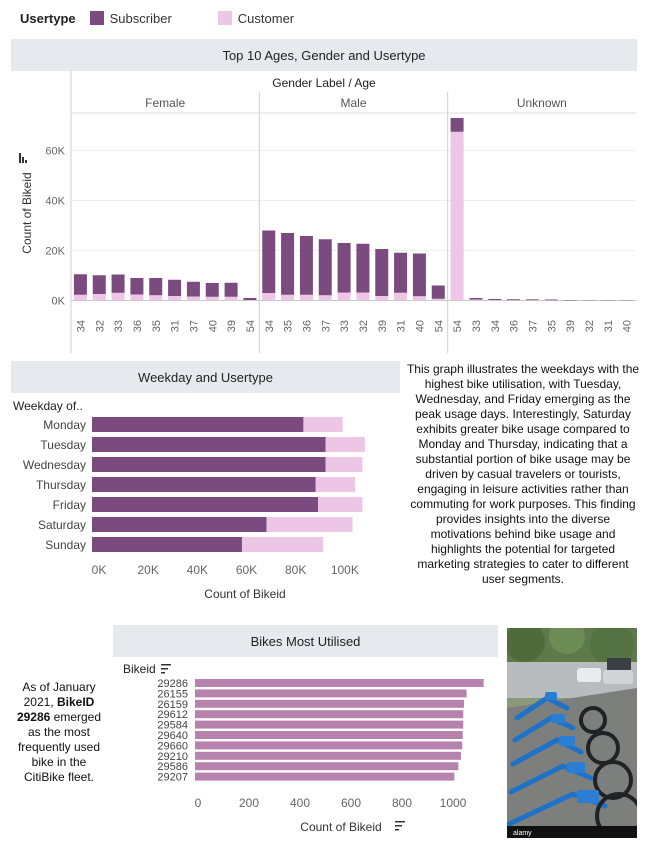 The width and height of the screenshot is (651, 846). Describe the element at coordinates (295, 570) in the screenshot. I see `x-tick-label: 80K` at that location.